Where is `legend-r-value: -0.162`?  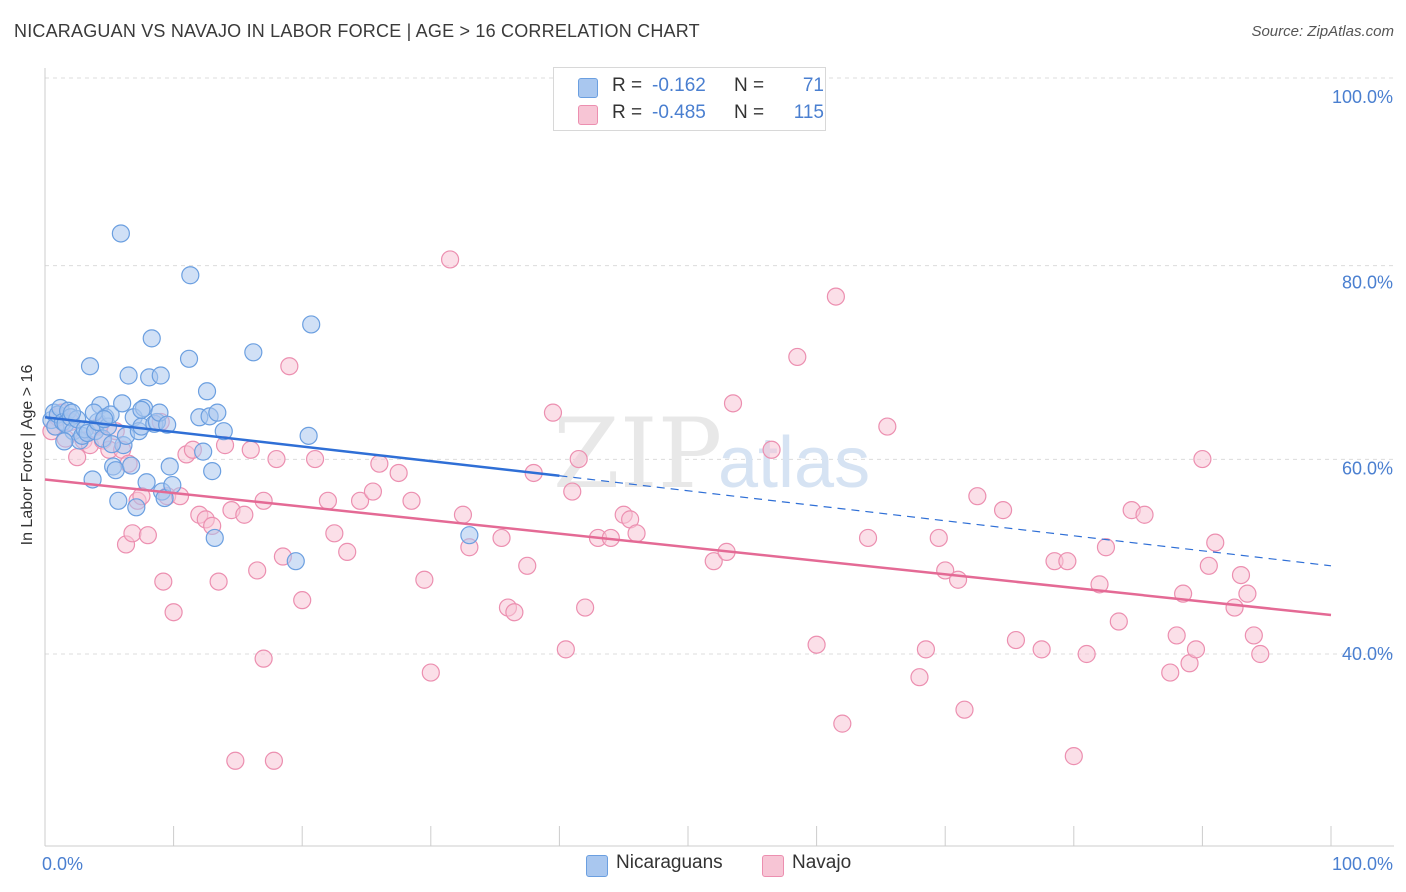 legend-r-value: -0.162 is located at coordinates (679, 85).